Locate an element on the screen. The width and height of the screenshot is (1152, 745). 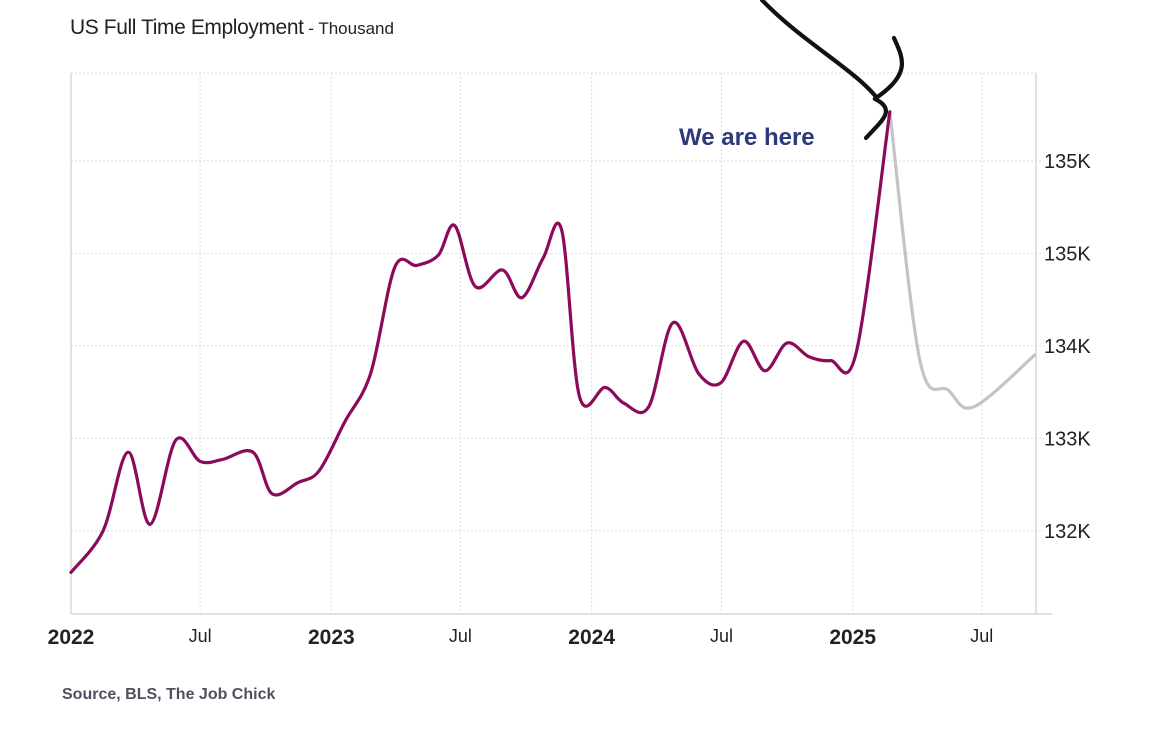
annotation-arrow is located at coordinates (831, 70).